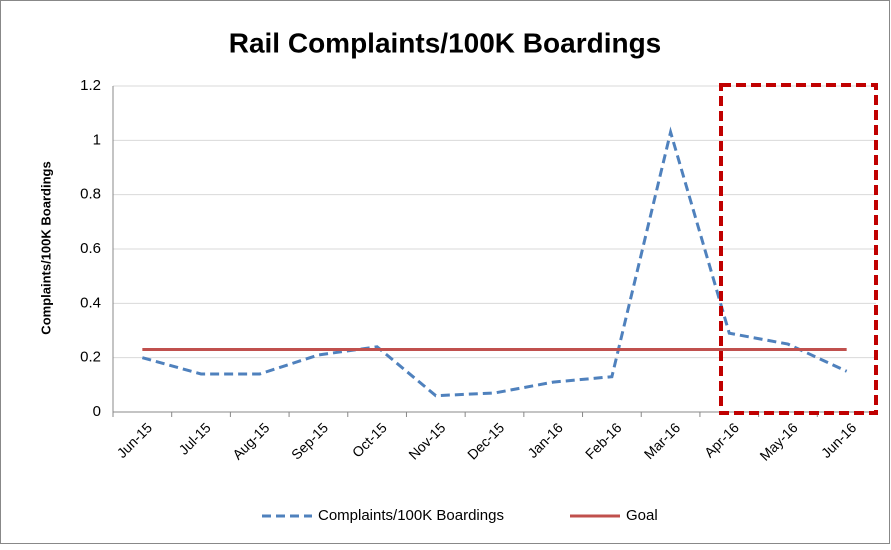 The width and height of the screenshot is (891, 550). I want to click on legend-label: Goal, so click(642, 515).